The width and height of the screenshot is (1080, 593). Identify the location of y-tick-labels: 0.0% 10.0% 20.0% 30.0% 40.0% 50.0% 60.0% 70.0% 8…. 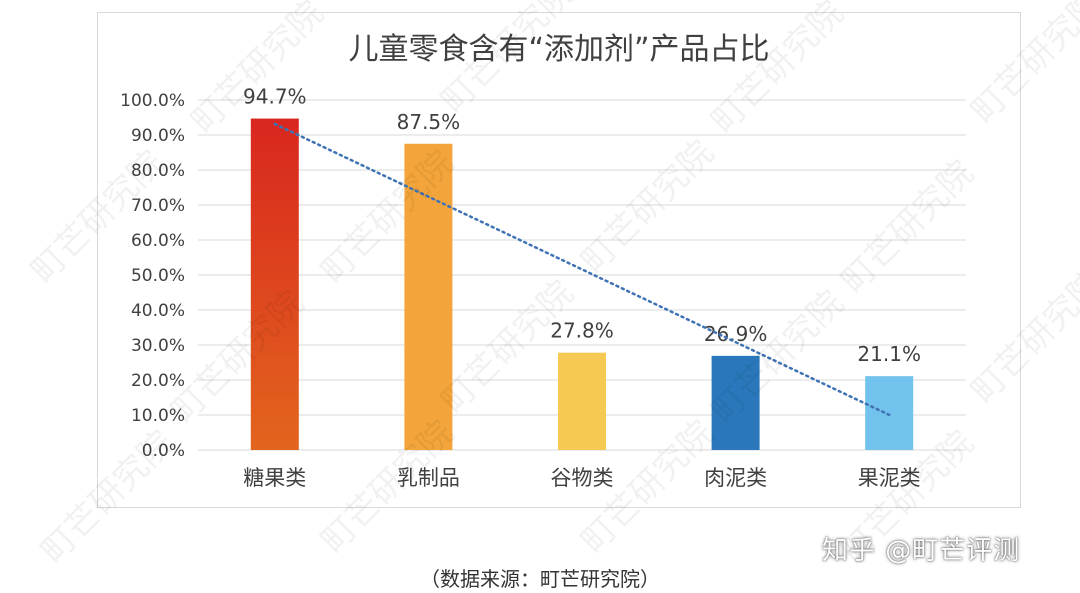
(152, 276).